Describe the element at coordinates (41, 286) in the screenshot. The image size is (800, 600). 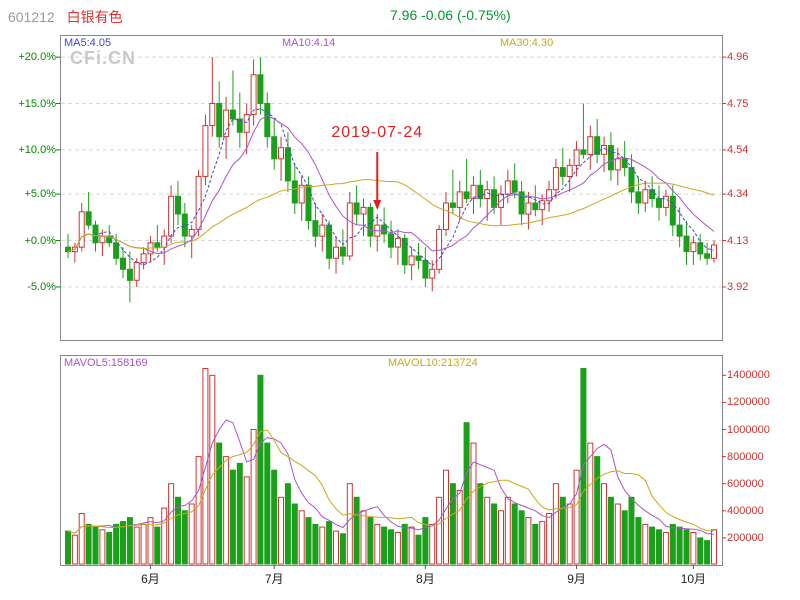
I see `percent-axis-label: -5.0%` at that location.